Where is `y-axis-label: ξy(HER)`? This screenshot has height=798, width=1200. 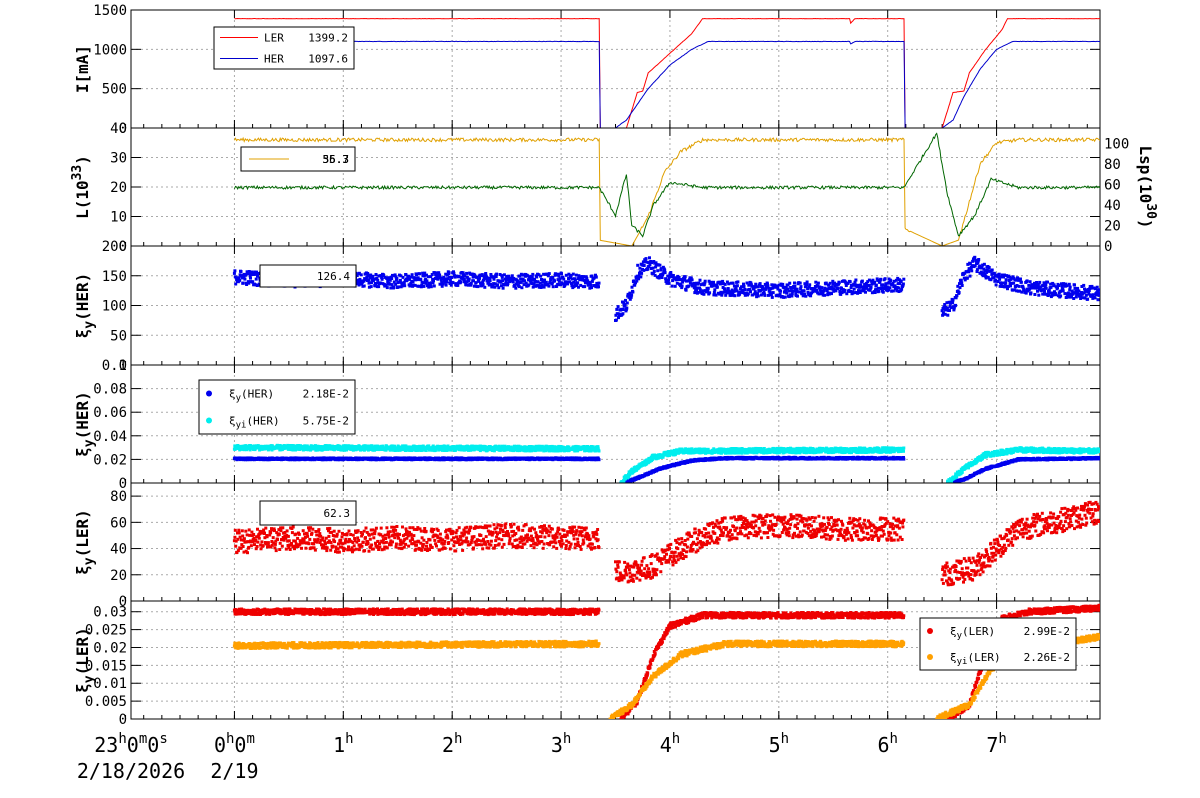
y-axis-label: ξy(HER) is located at coordinates (85, 306).